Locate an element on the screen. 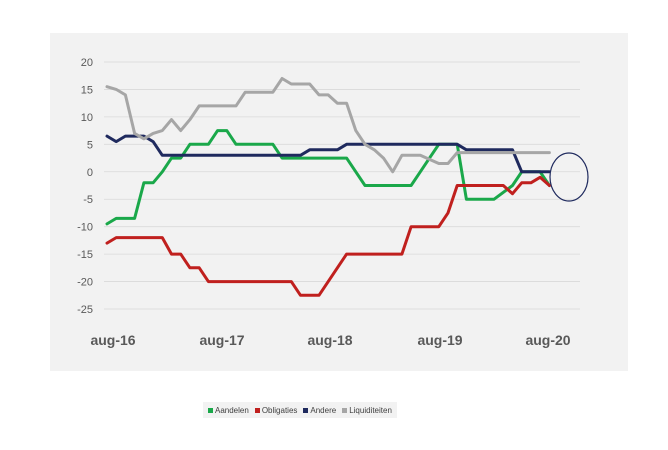  x-axis-ticks: aug-16 aug-17 aug-18 aug-19 aug-20 is located at coordinates (330, 340).